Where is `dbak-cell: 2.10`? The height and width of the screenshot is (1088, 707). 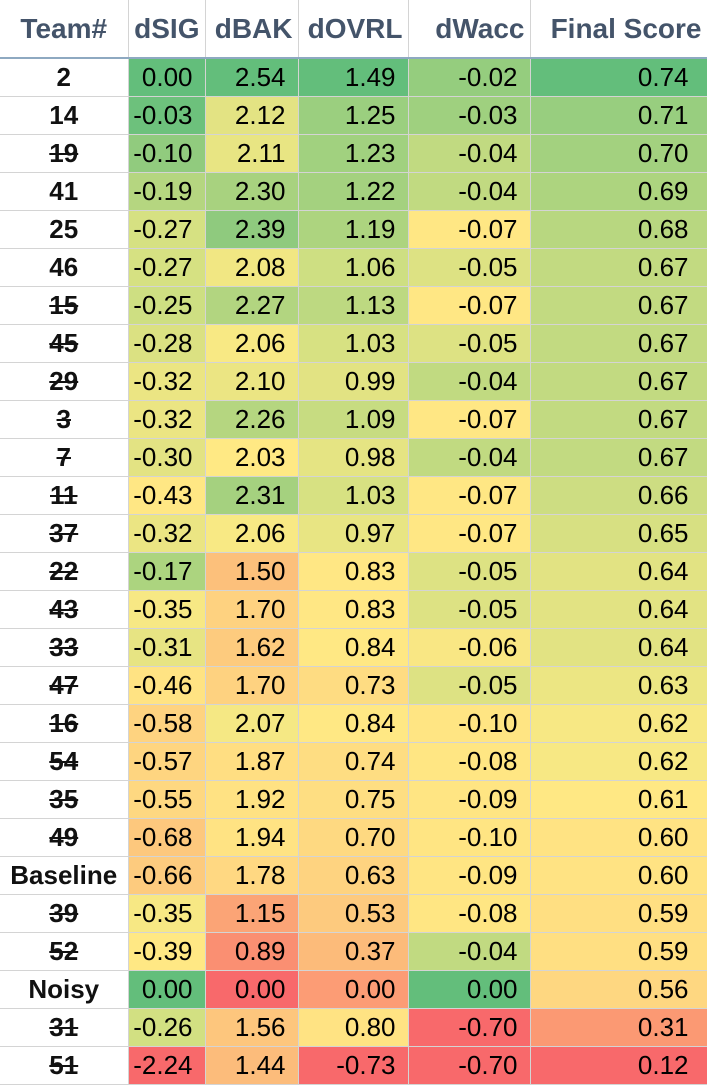
dbak-cell: 2.10 is located at coordinates (252, 381).